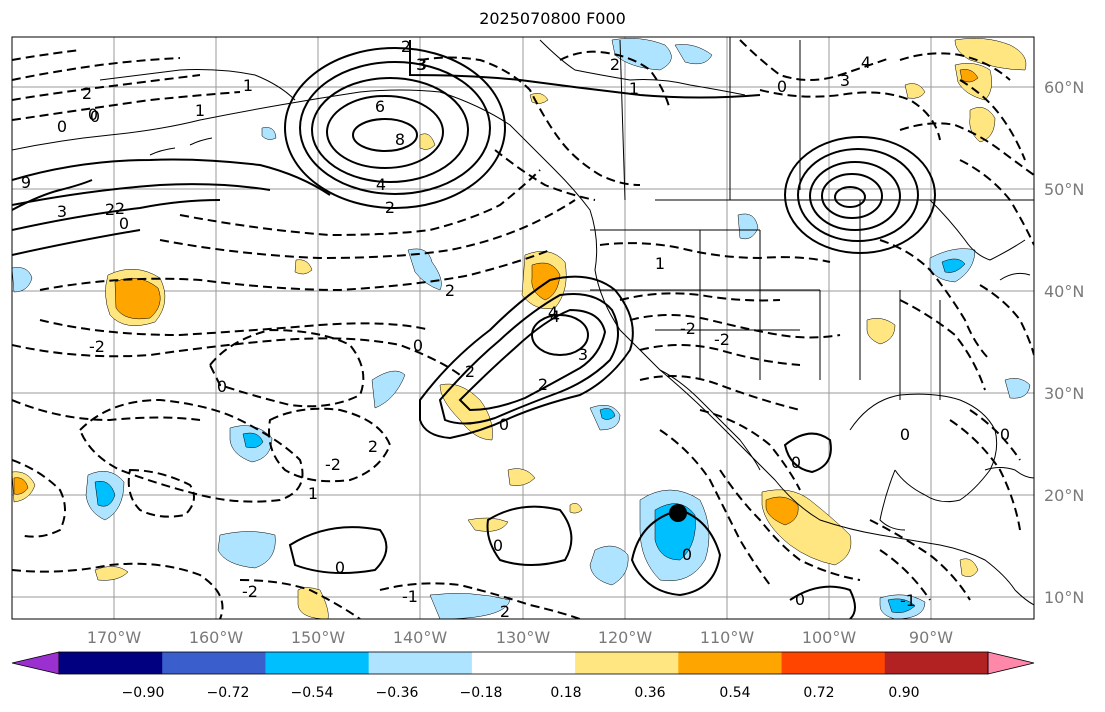 Image resolution: width=1105 pixels, height=712 pixels. What do you see at coordinates (565, 693) in the screenshot?
I see `colorbar-tick-label: 0.18` at bounding box center [565, 693].